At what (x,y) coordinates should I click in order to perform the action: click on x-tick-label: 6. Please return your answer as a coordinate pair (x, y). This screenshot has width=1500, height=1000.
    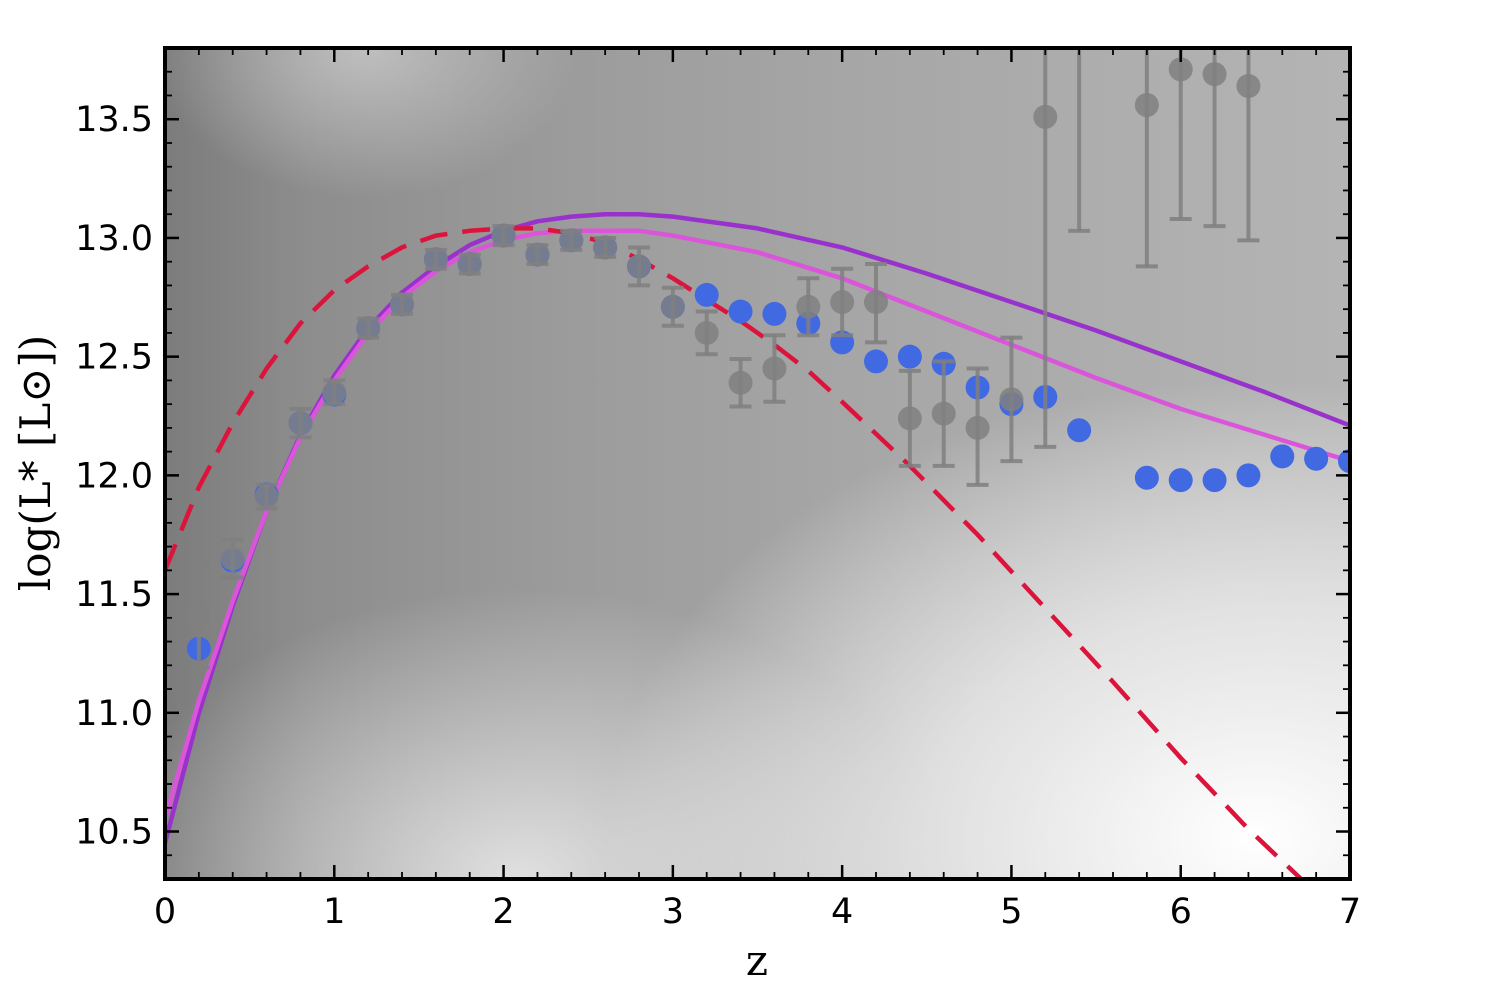
    Looking at the image, I should click on (1181, 912).